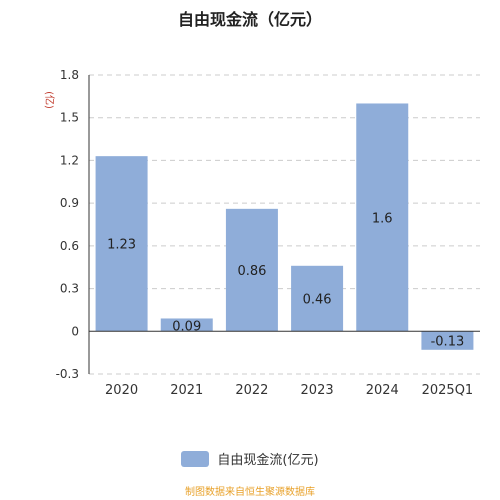  Describe the element at coordinates (448, 390) in the screenshot. I see `x-tick-label: 2025Q1` at that location.